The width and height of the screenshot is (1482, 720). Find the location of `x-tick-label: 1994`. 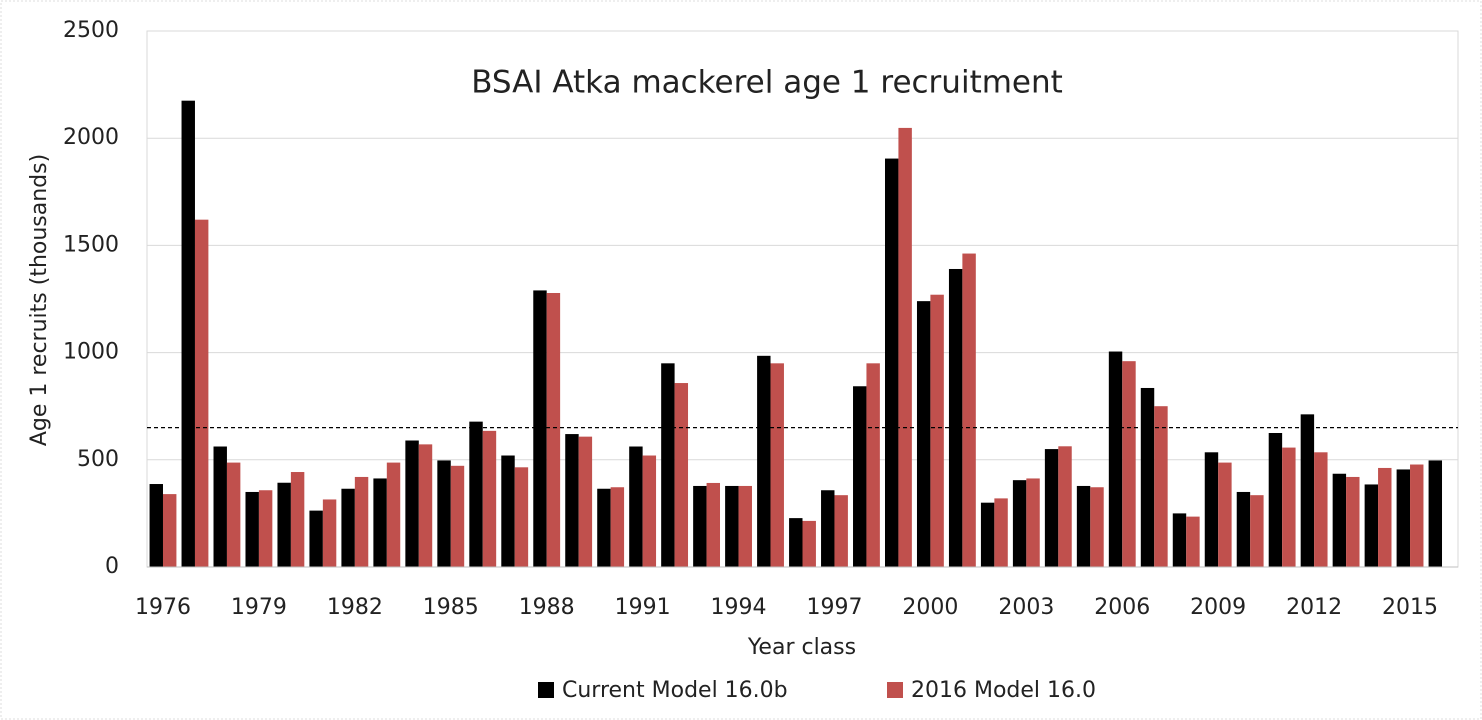

x-tick-label: 1994 is located at coordinates (739, 607).